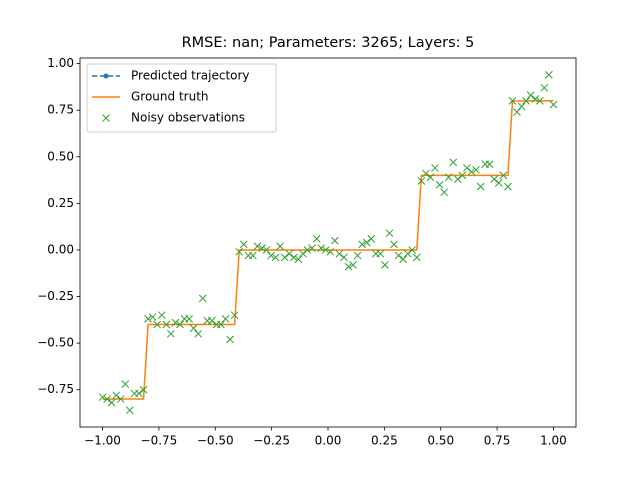 Image resolution: width=640 pixels, height=480 pixels. What do you see at coordinates (170, 97) in the screenshot?
I see `legend-label: Ground truth` at bounding box center [170, 97].